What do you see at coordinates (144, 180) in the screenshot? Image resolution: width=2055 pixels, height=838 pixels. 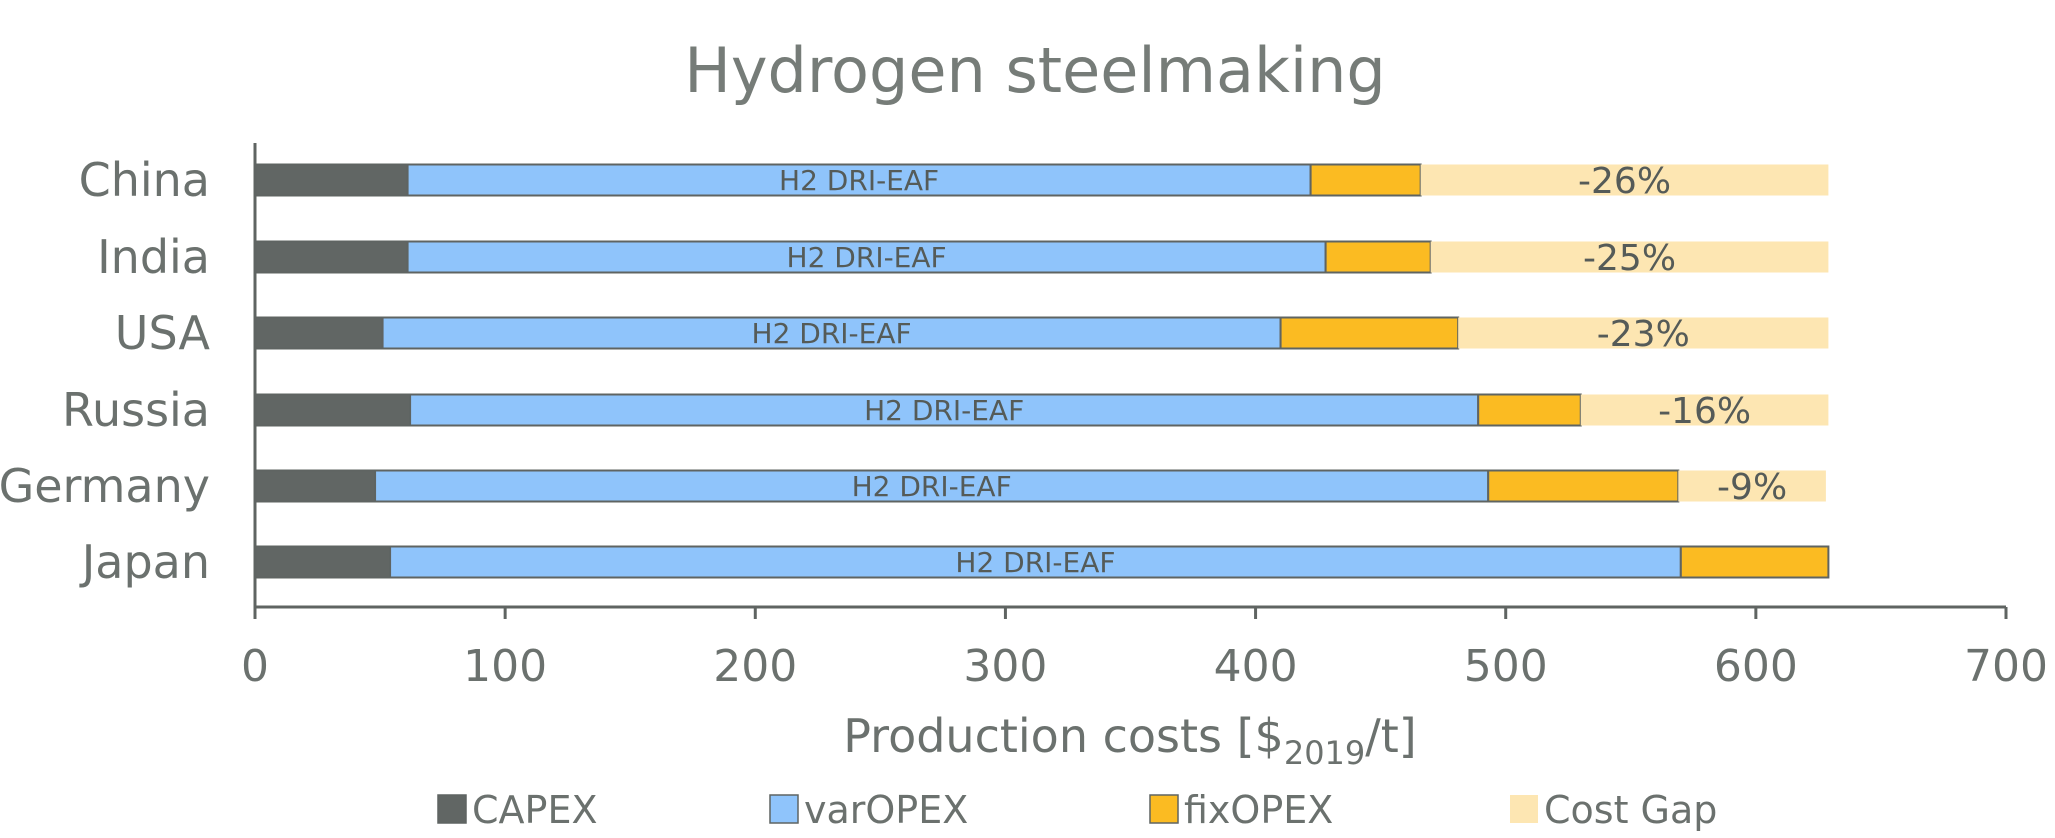 I see `category-label-china: China` at bounding box center [144, 180].